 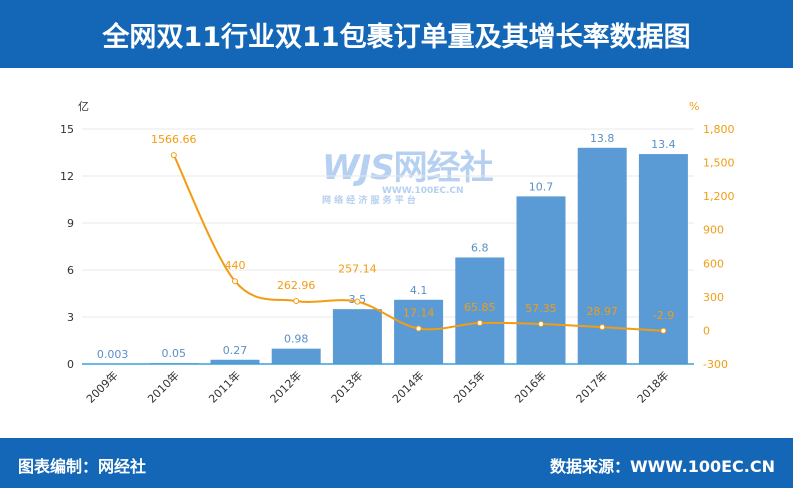 I want to click on y-left-tick: 0, so click(x=70, y=364).